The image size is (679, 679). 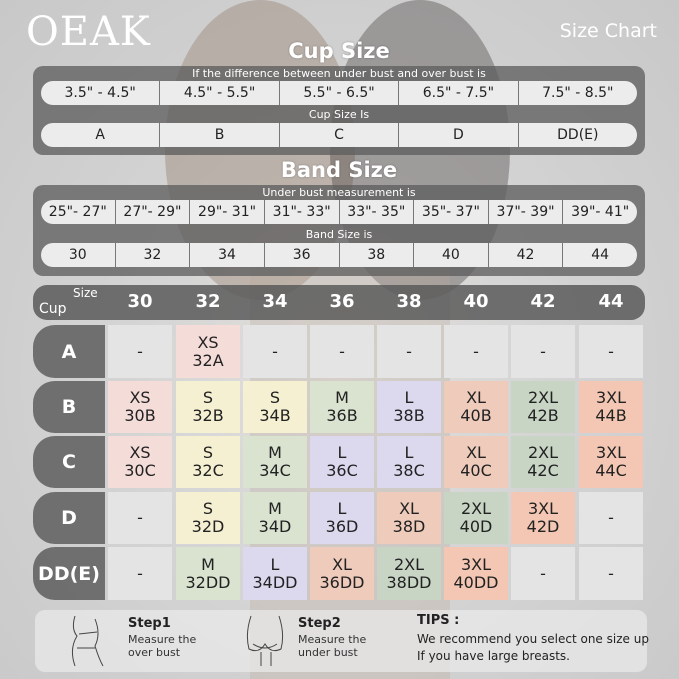 I want to click on band-row: 30 32 34 36 38 40 42 44, so click(x=339, y=255).